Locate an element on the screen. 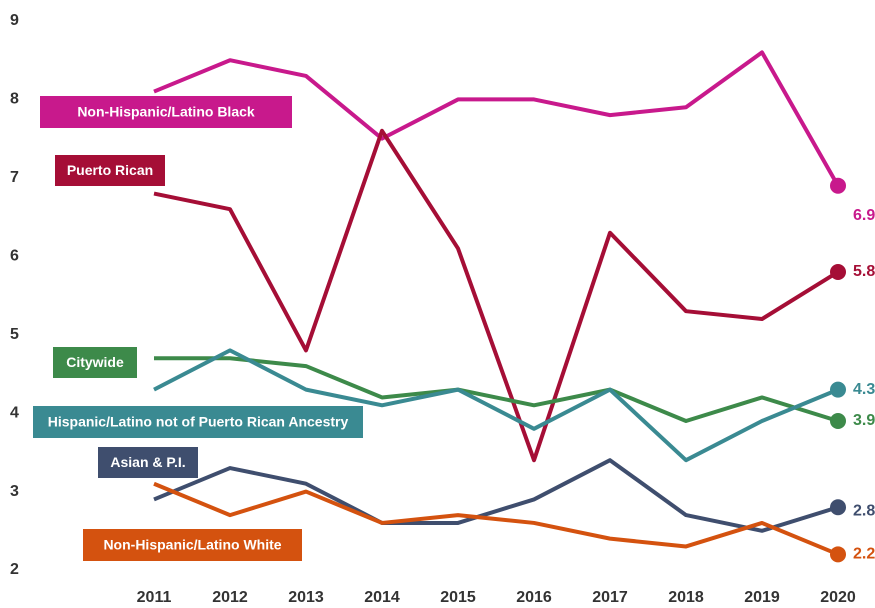  y-tick-label: 7 is located at coordinates (14, 177).